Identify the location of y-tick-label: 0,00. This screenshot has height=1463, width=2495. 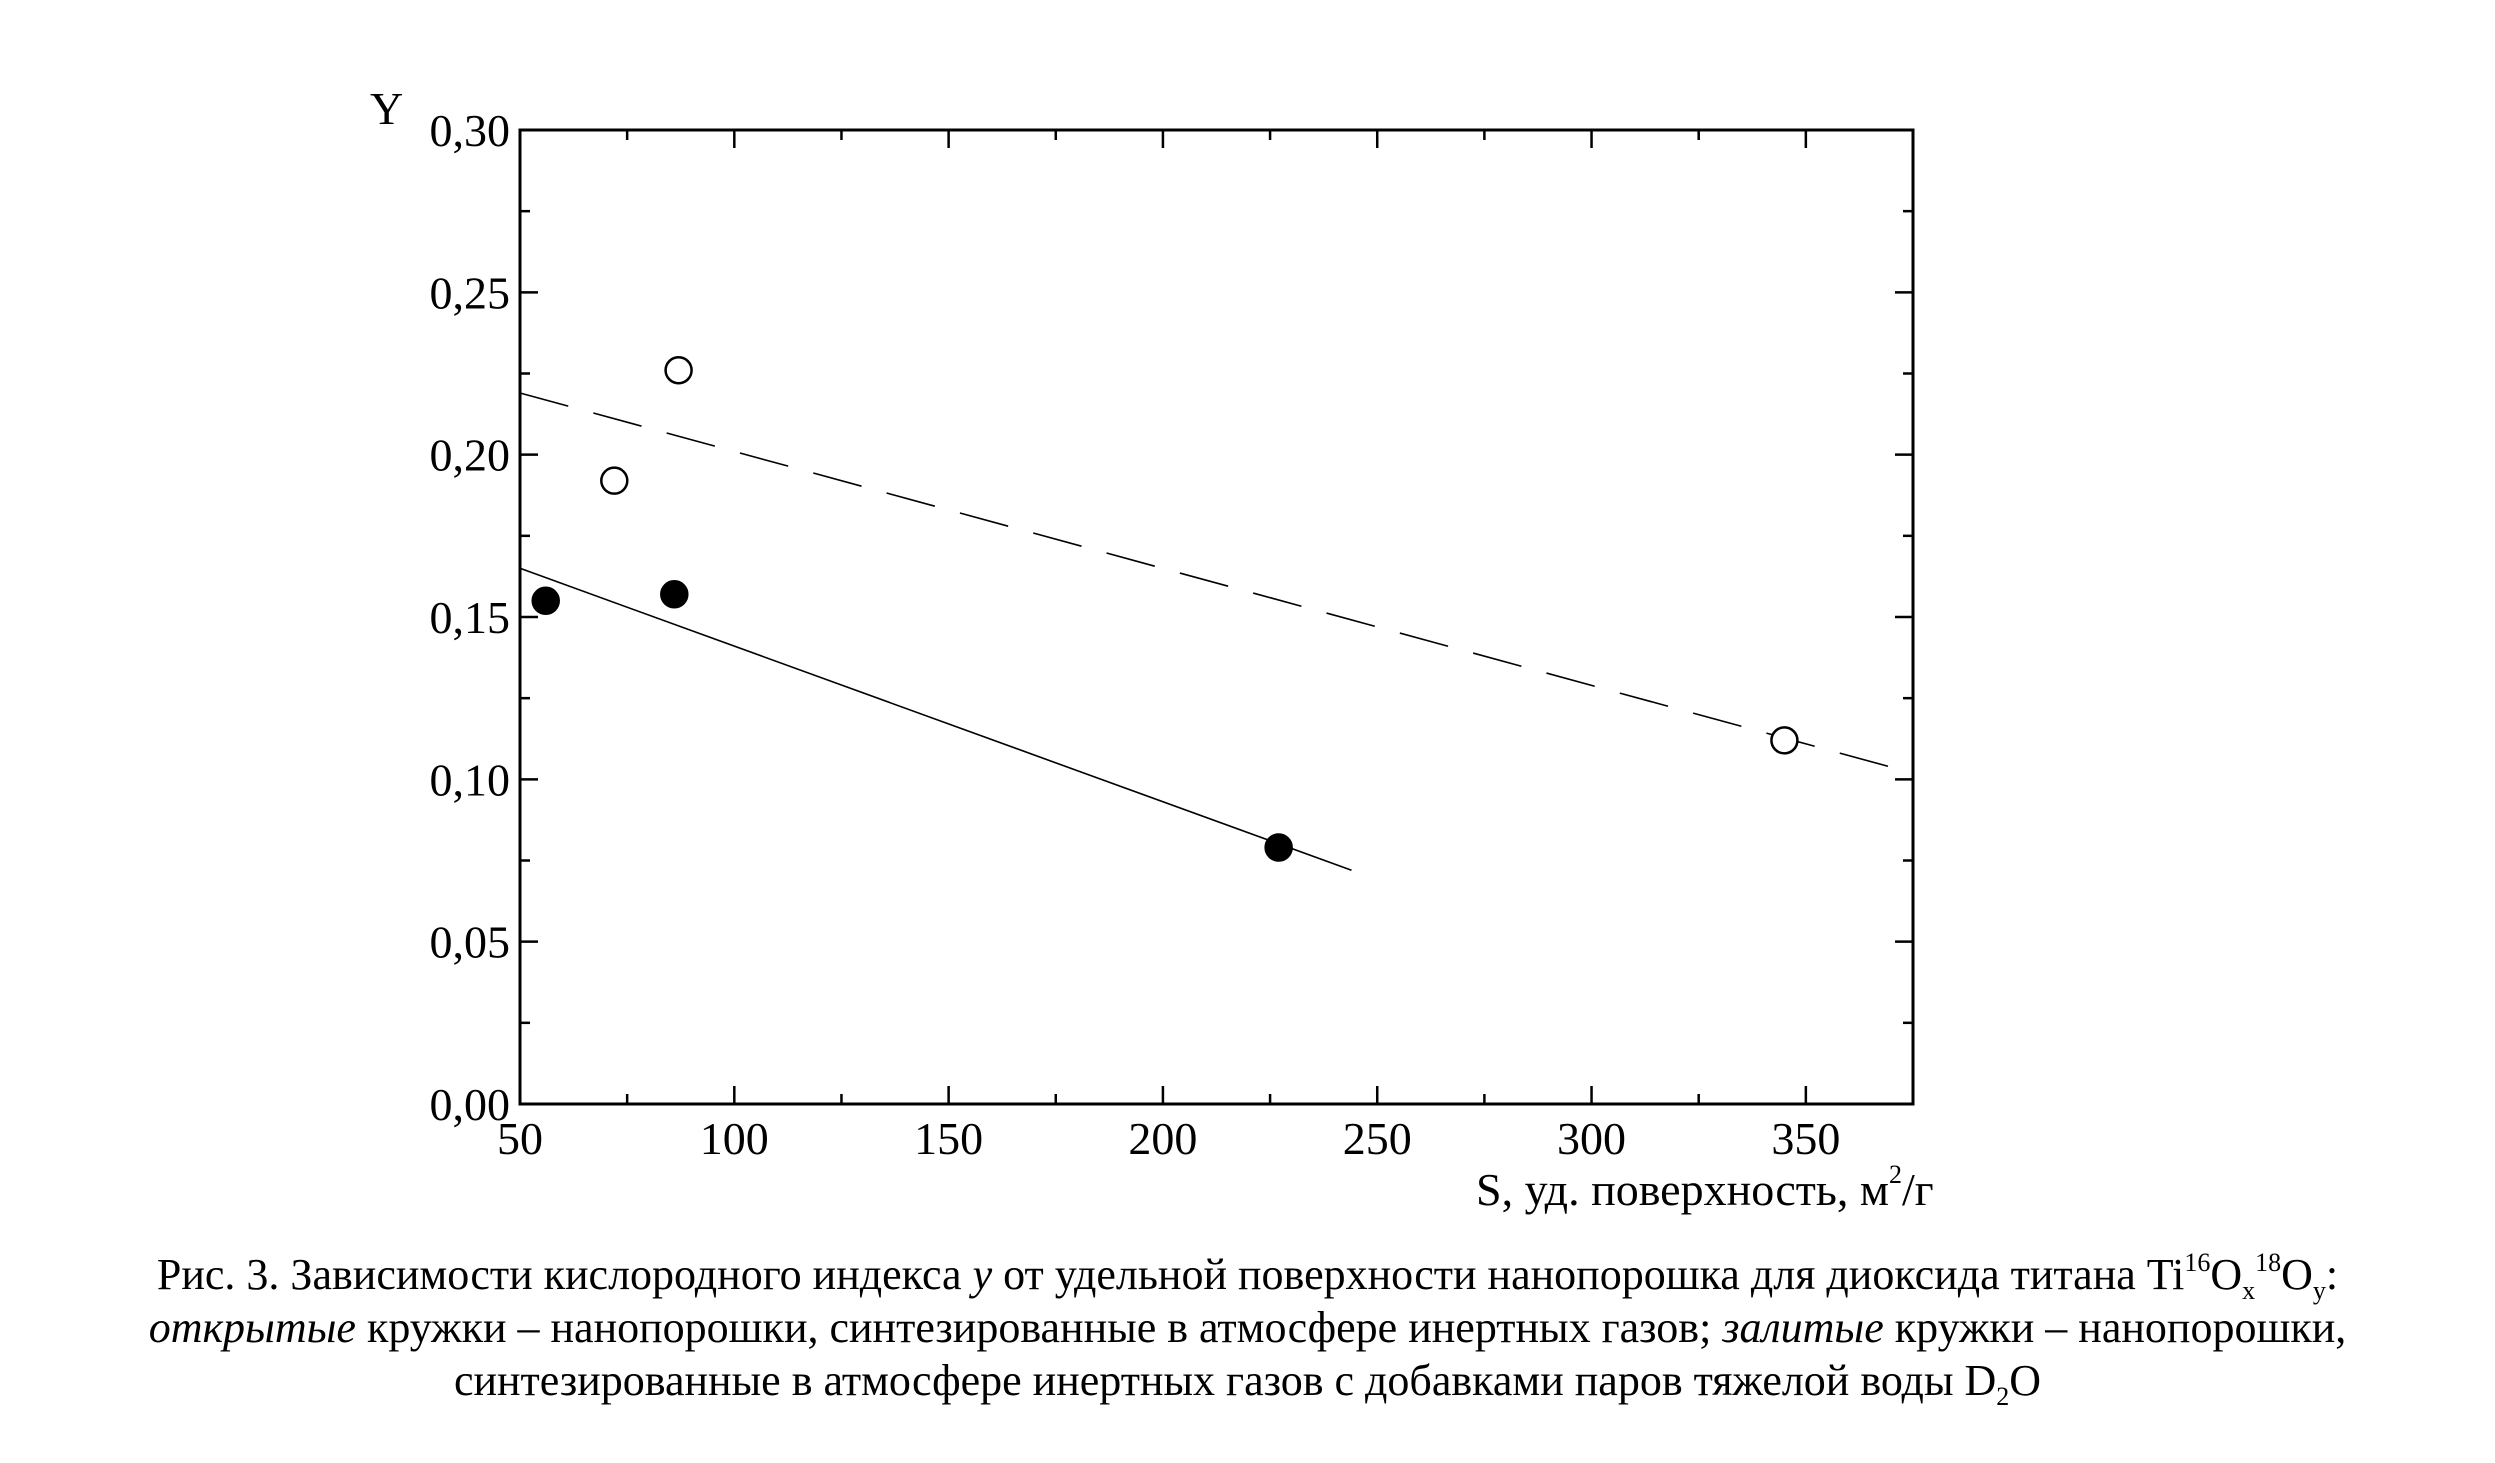
(470, 1104).